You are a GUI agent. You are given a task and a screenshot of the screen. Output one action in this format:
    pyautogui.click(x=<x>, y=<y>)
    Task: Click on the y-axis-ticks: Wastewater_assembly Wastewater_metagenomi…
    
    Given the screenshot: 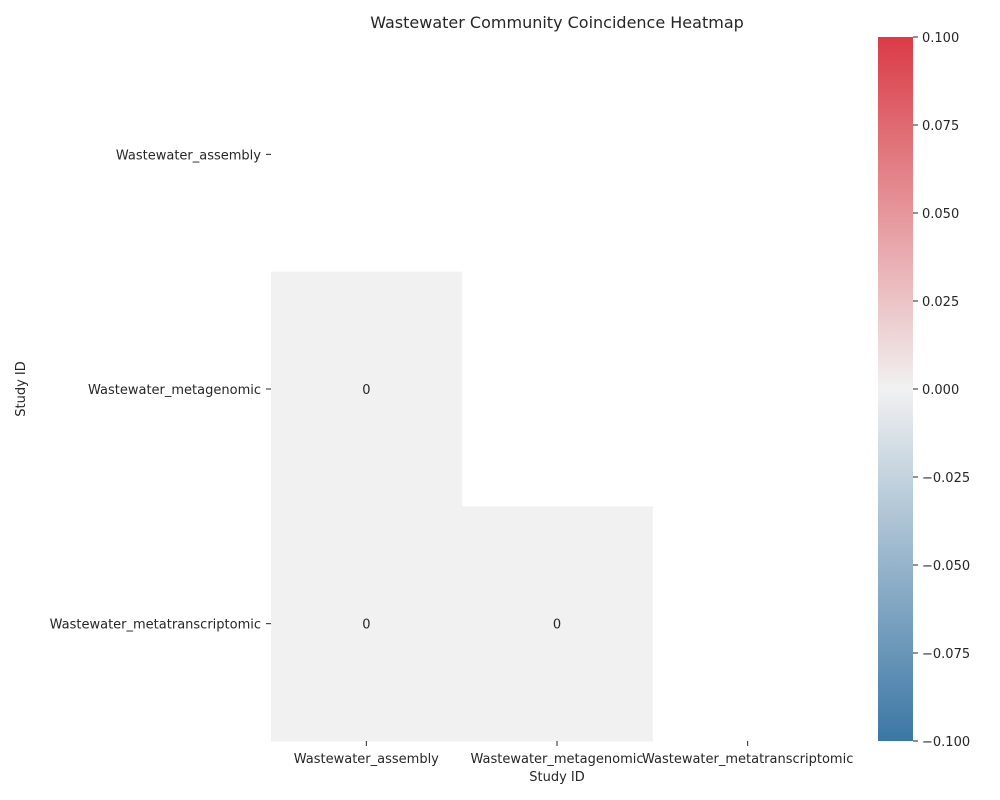 What is the action you would take?
    pyautogui.click(x=160, y=390)
    